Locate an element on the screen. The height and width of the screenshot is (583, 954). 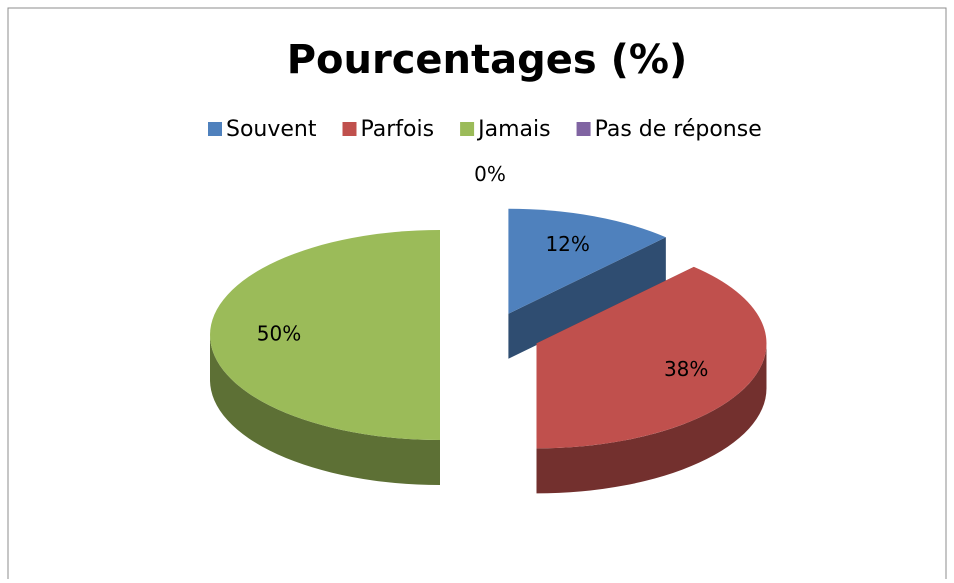
data-label: 38% is located at coordinates (686, 369).